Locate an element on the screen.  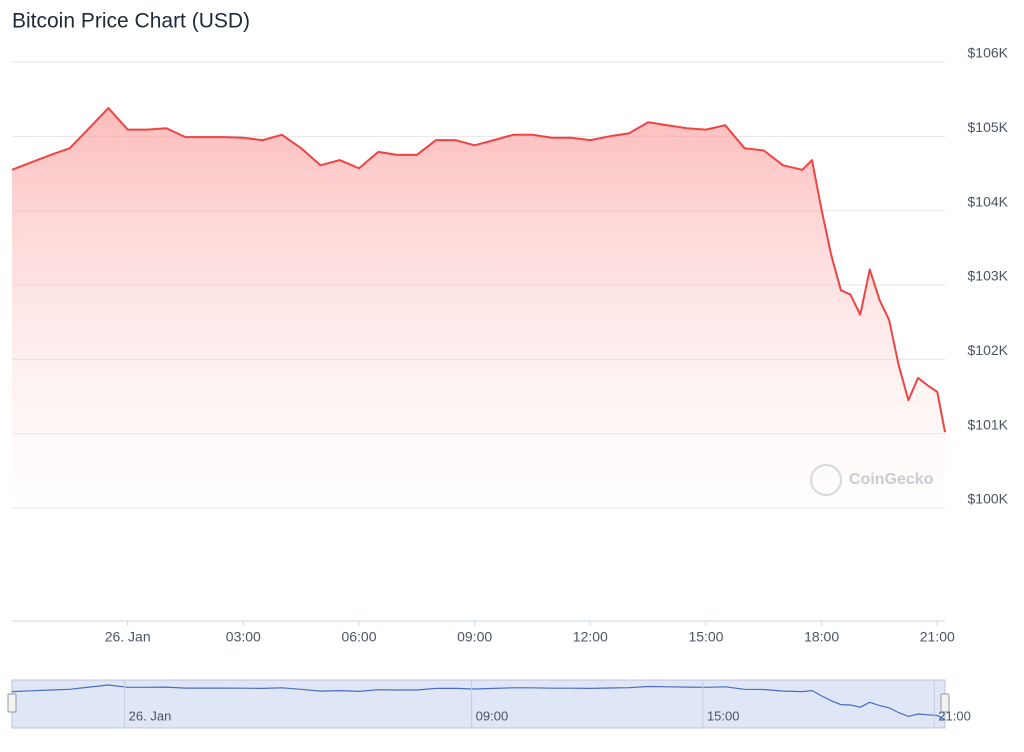
watermark: CoinGecko is located at coordinates (891, 479).